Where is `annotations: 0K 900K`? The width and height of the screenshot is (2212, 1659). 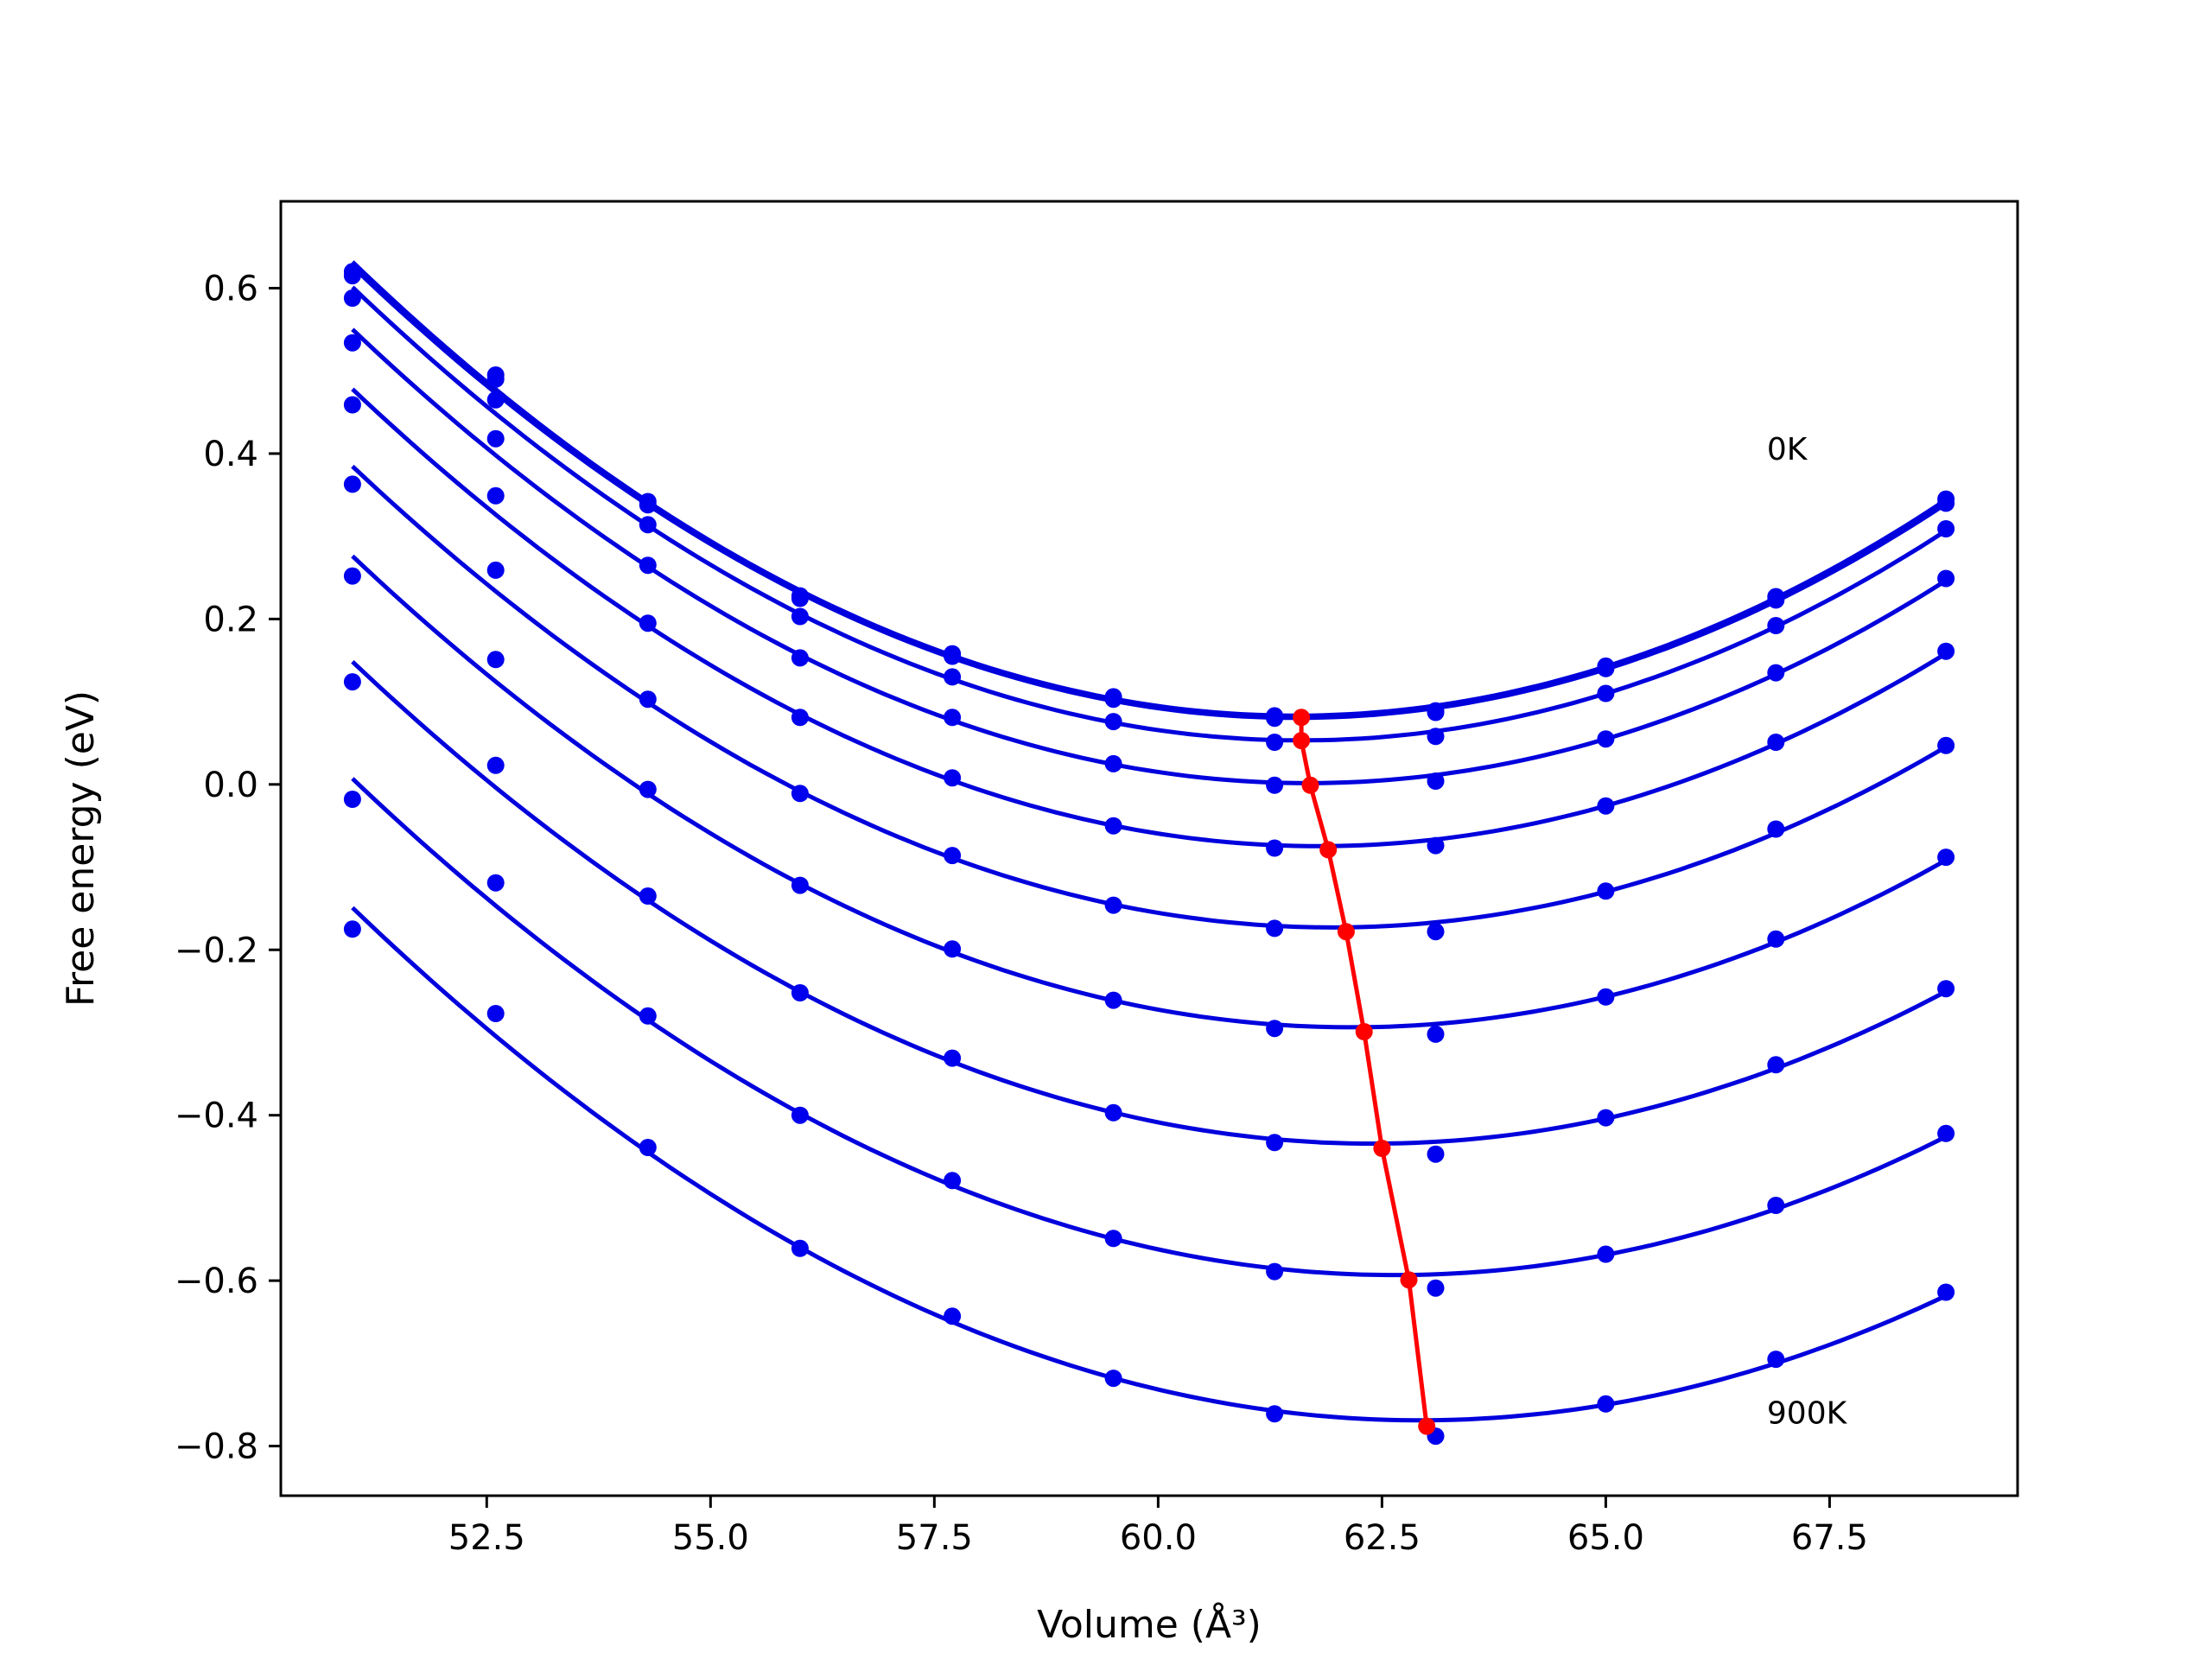
annotations: 0K 900K is located at coordinates (1808, 932).